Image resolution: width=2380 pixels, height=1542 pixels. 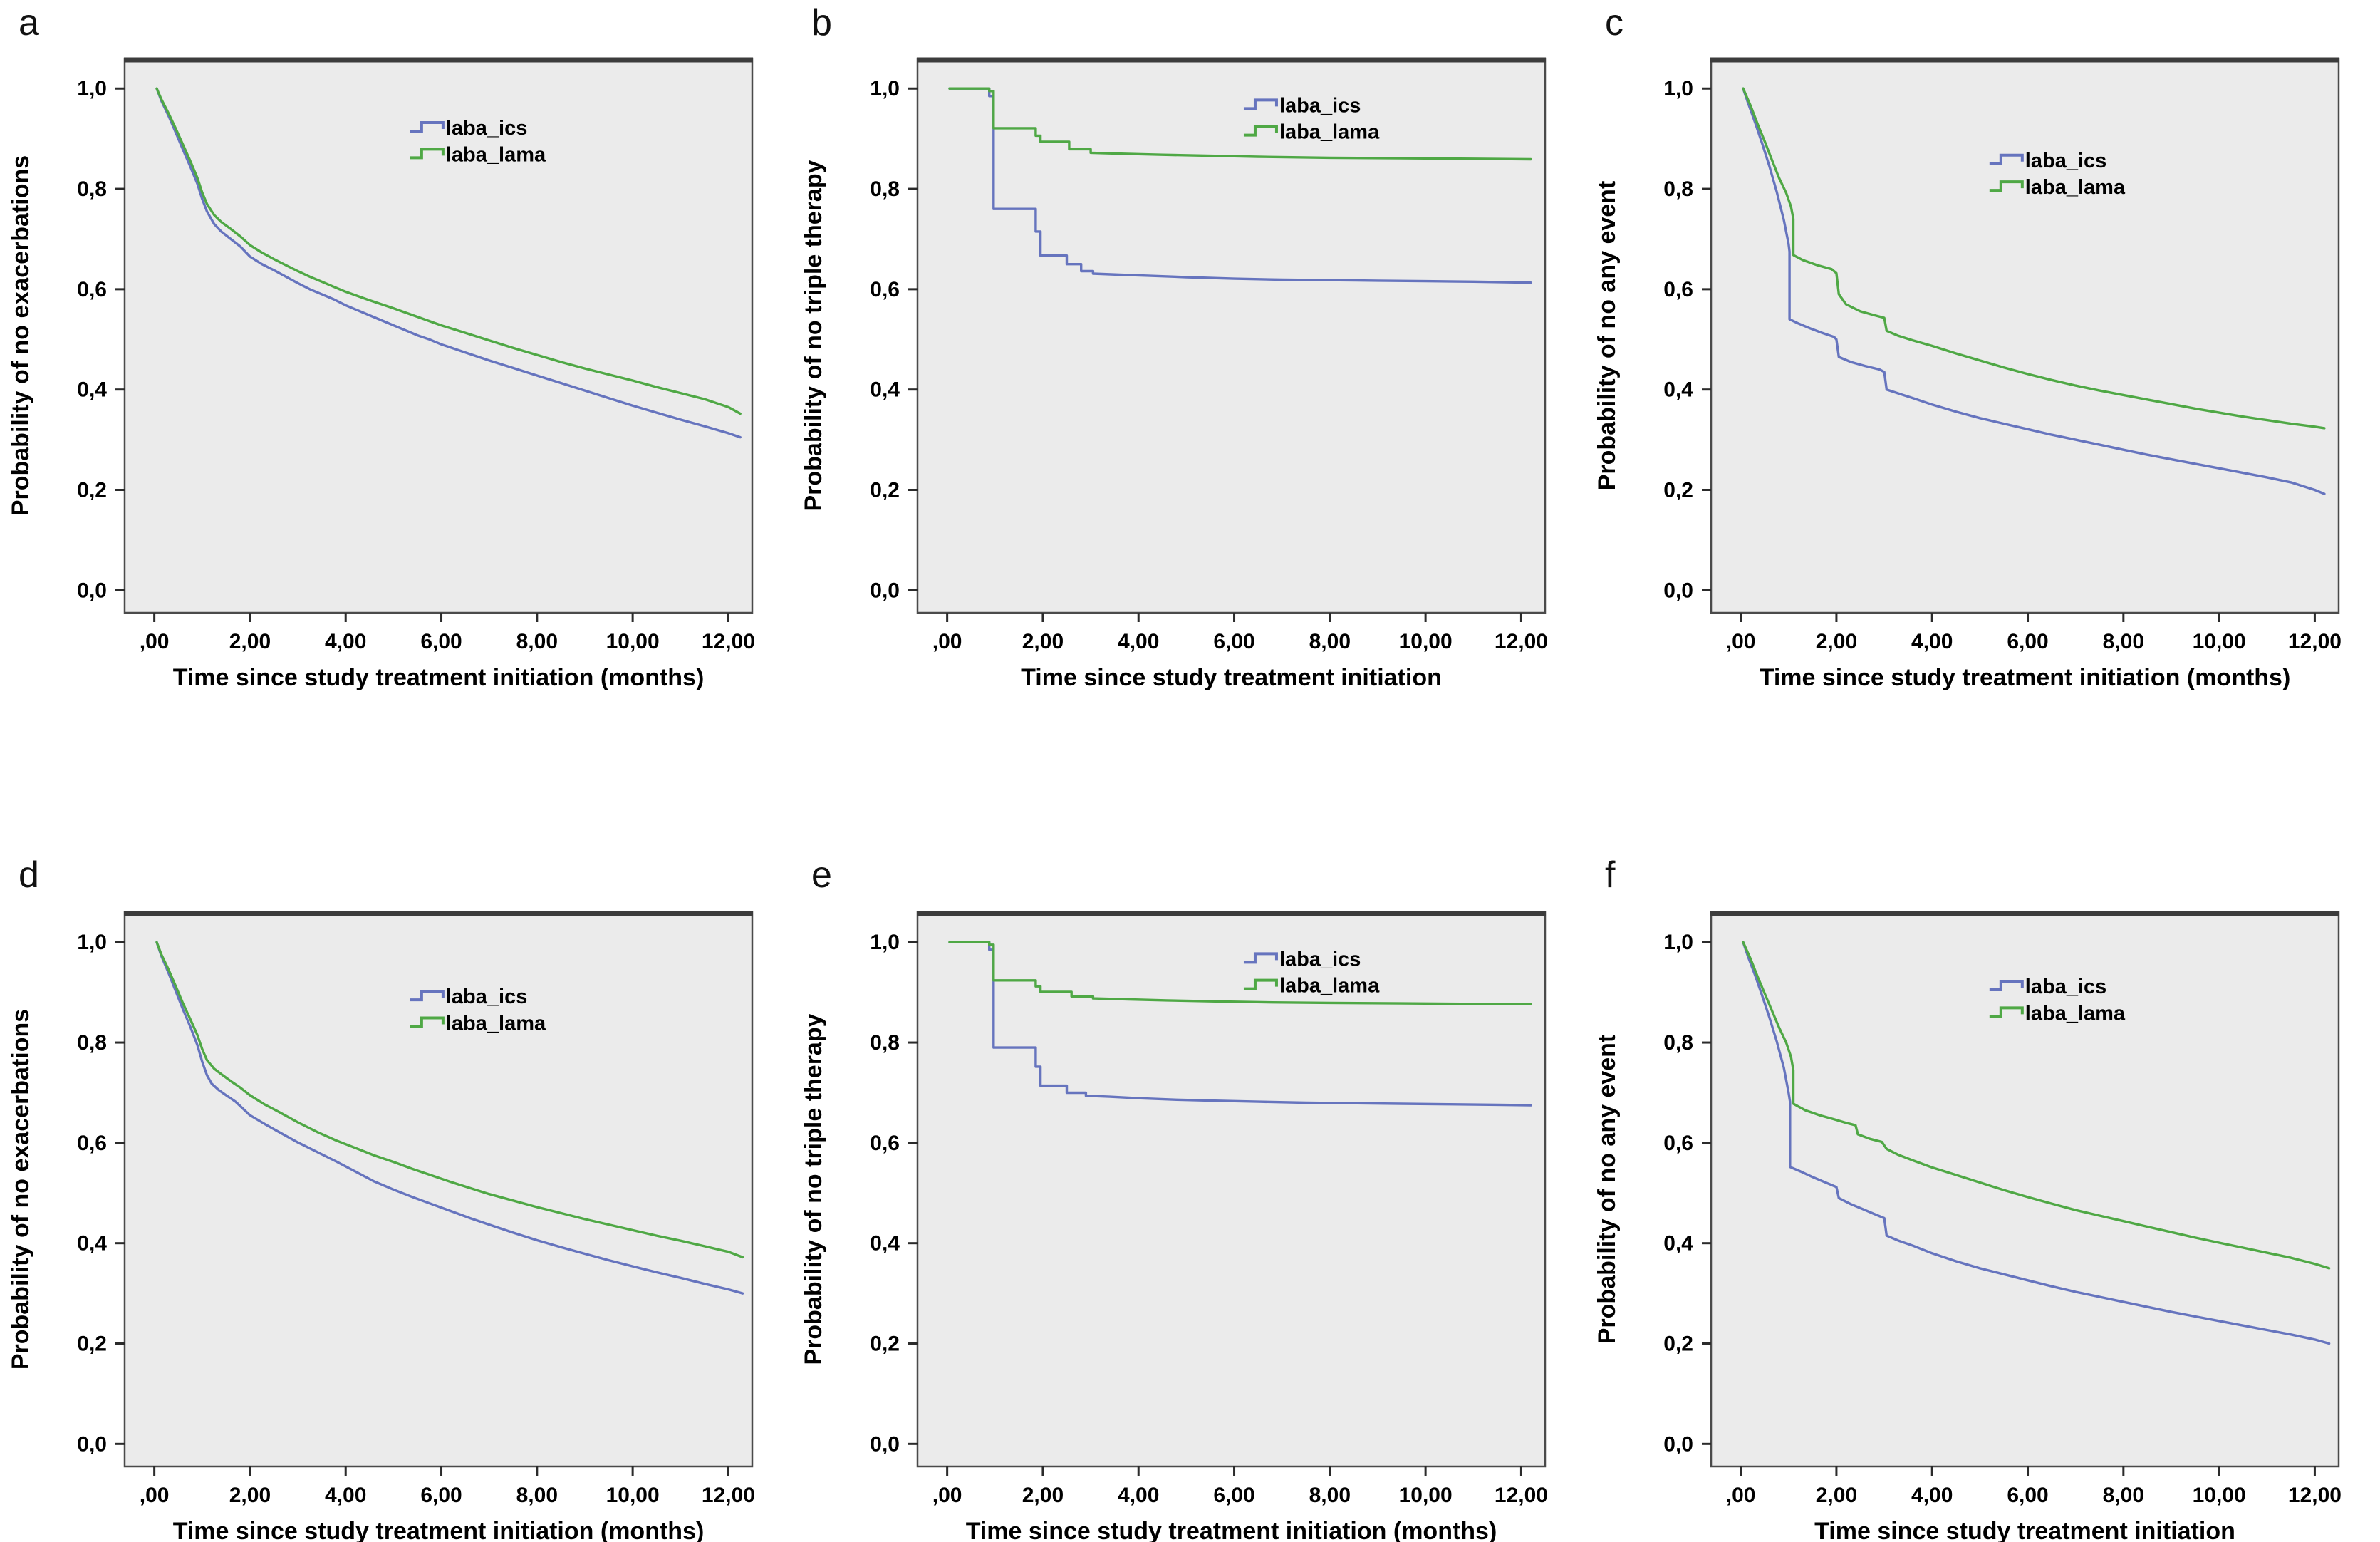 I want to click on x-axis-title: Time since study treatment initiation, so click(x=1231, y=677).